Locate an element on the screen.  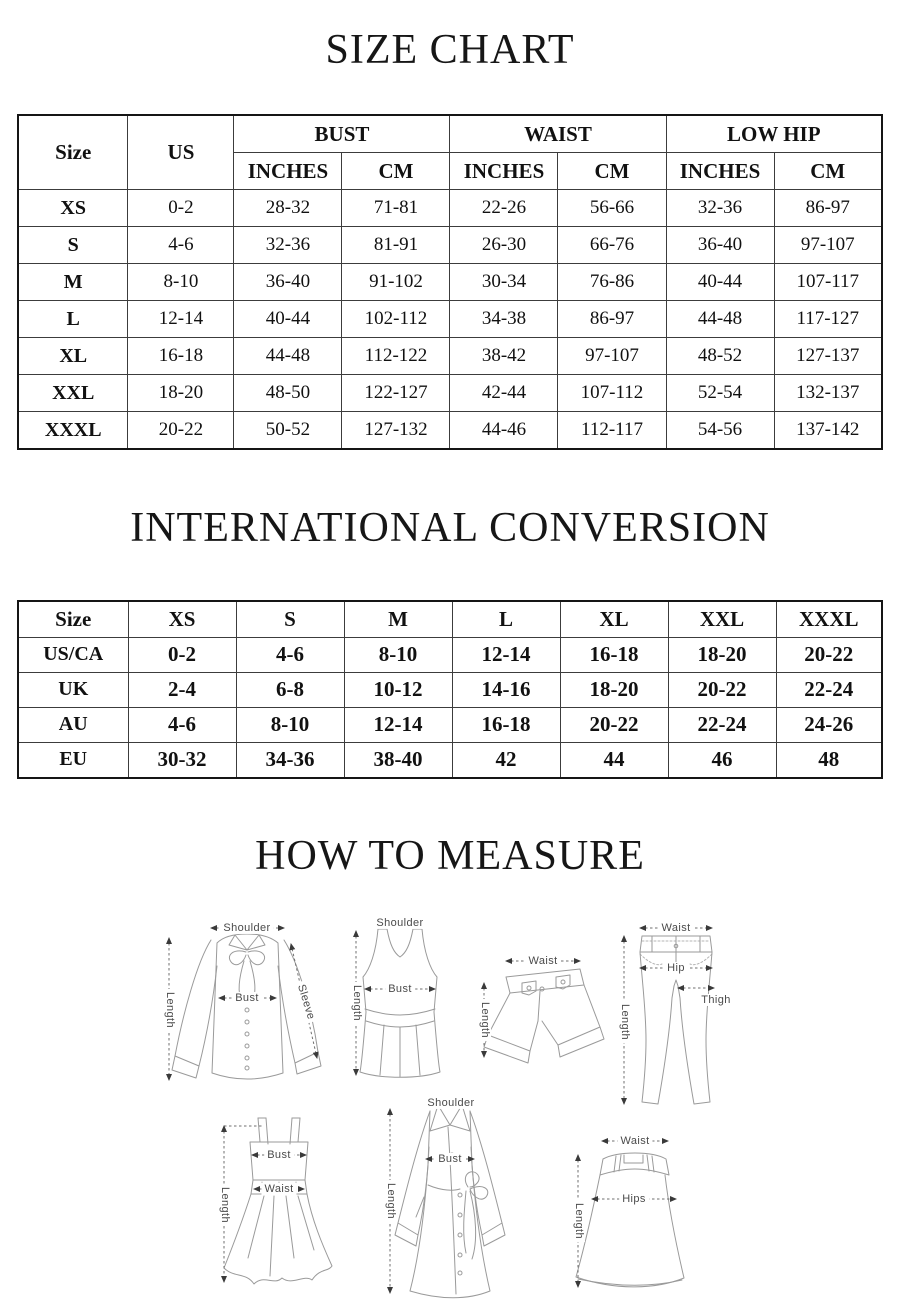
pants-length-label: Length is located at coordinates (625, 1022).